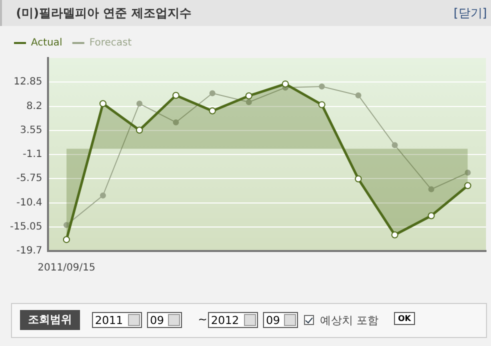 This screenshot has height=346, width=491. Describe the element at coordinates (32, 154) in the screenshot. I see `y-tick-label: -1.1` at that location.